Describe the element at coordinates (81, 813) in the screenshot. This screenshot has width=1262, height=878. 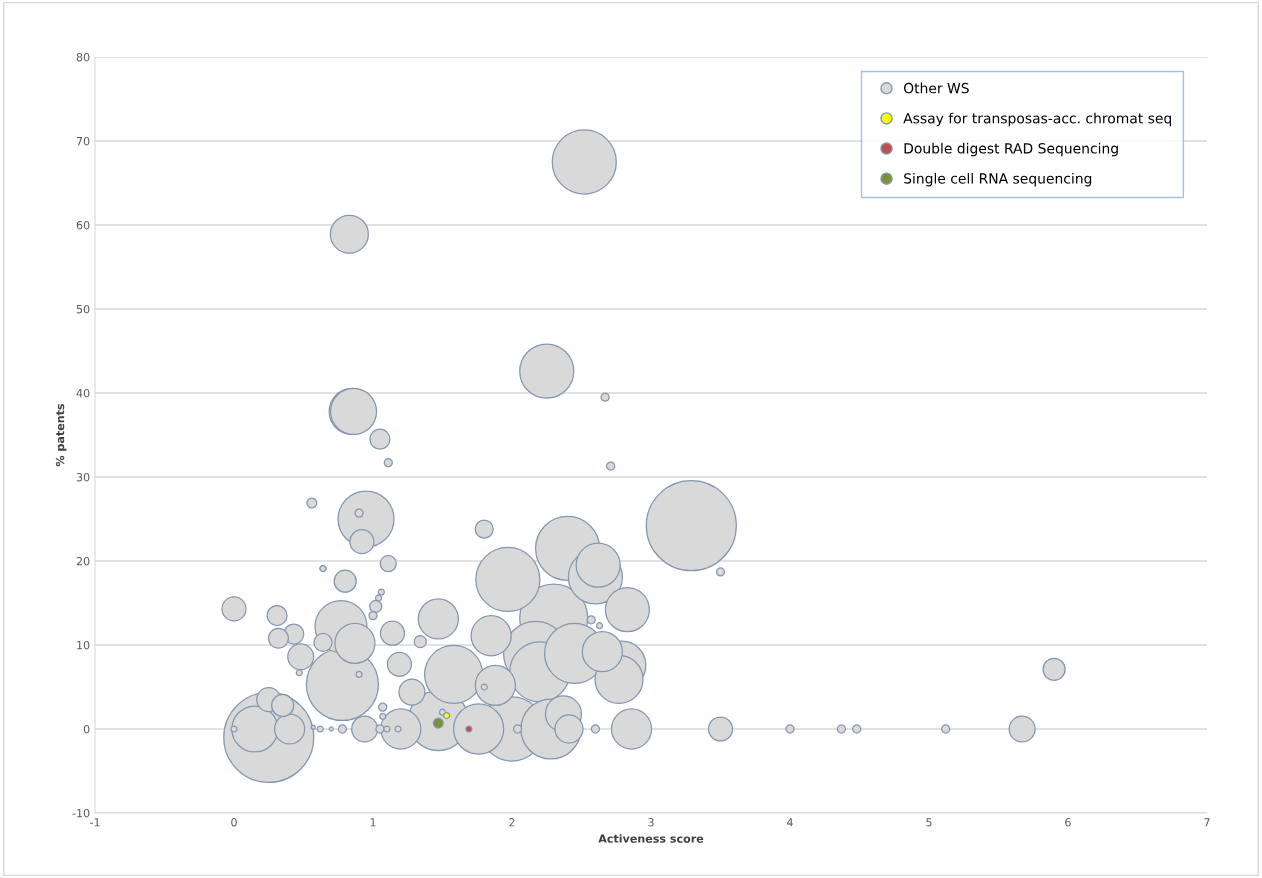
I see `y-tick-label: -10` at that location.